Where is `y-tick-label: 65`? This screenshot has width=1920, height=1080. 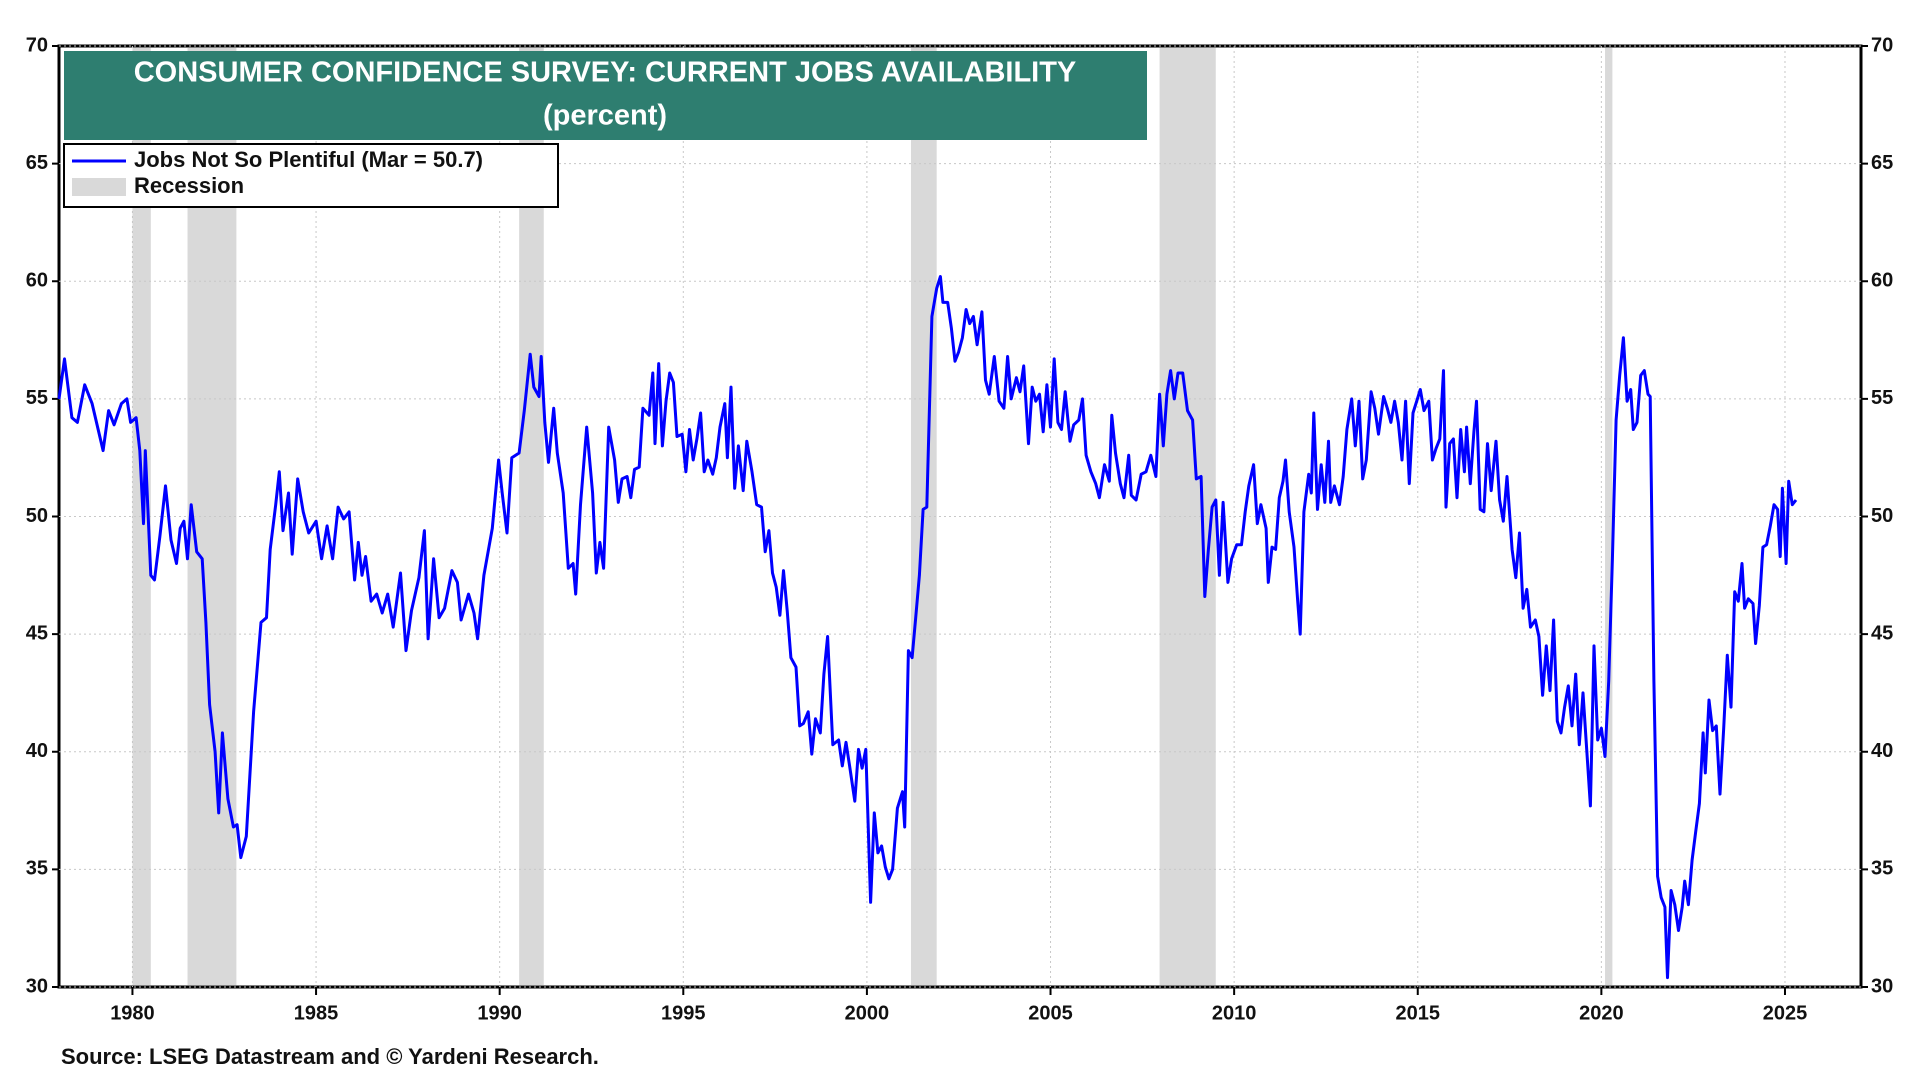
y-tick-label: 65 is located at coordinates (37, 163).